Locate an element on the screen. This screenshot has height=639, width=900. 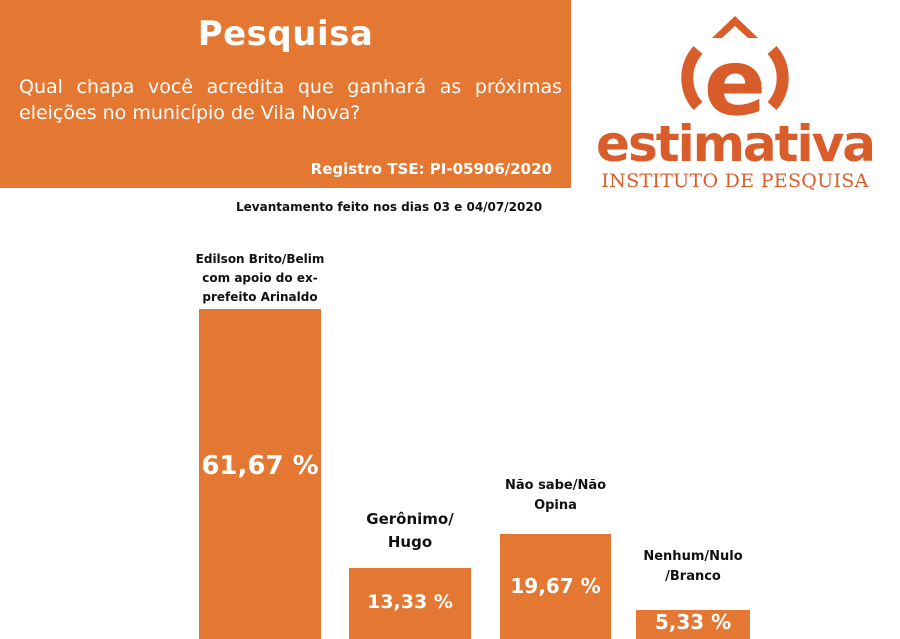
logo-wordmark: estimativa is located at coordinates (736, 144).